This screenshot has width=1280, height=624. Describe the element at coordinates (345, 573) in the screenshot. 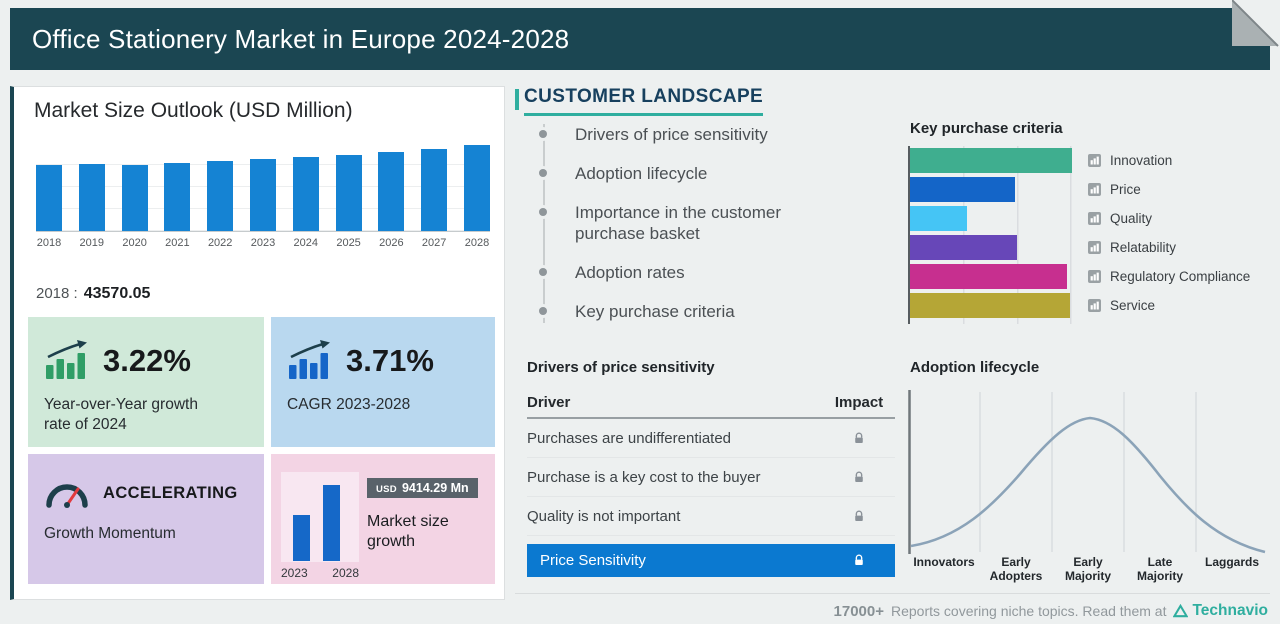

I see `growth-end-year: 2028` at that location.